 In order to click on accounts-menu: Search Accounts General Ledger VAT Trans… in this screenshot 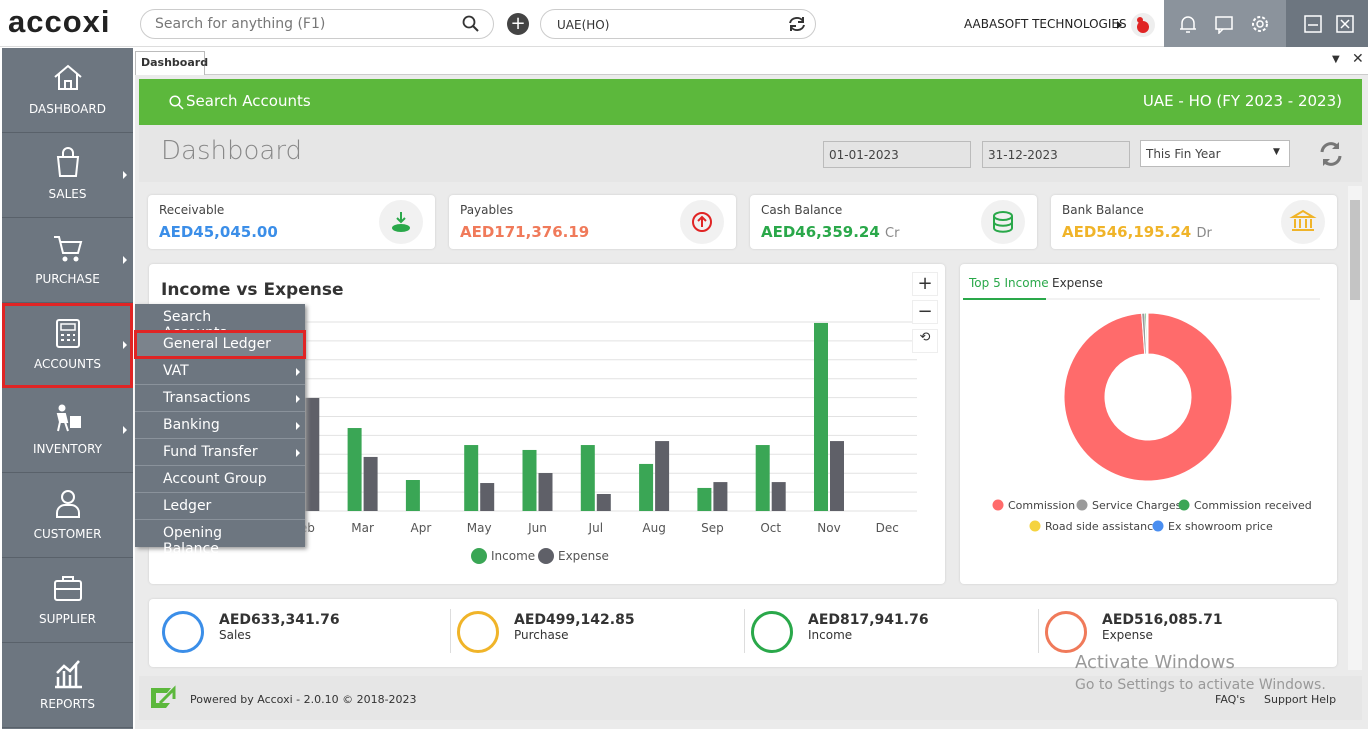, I will do `click(220, 425)`.